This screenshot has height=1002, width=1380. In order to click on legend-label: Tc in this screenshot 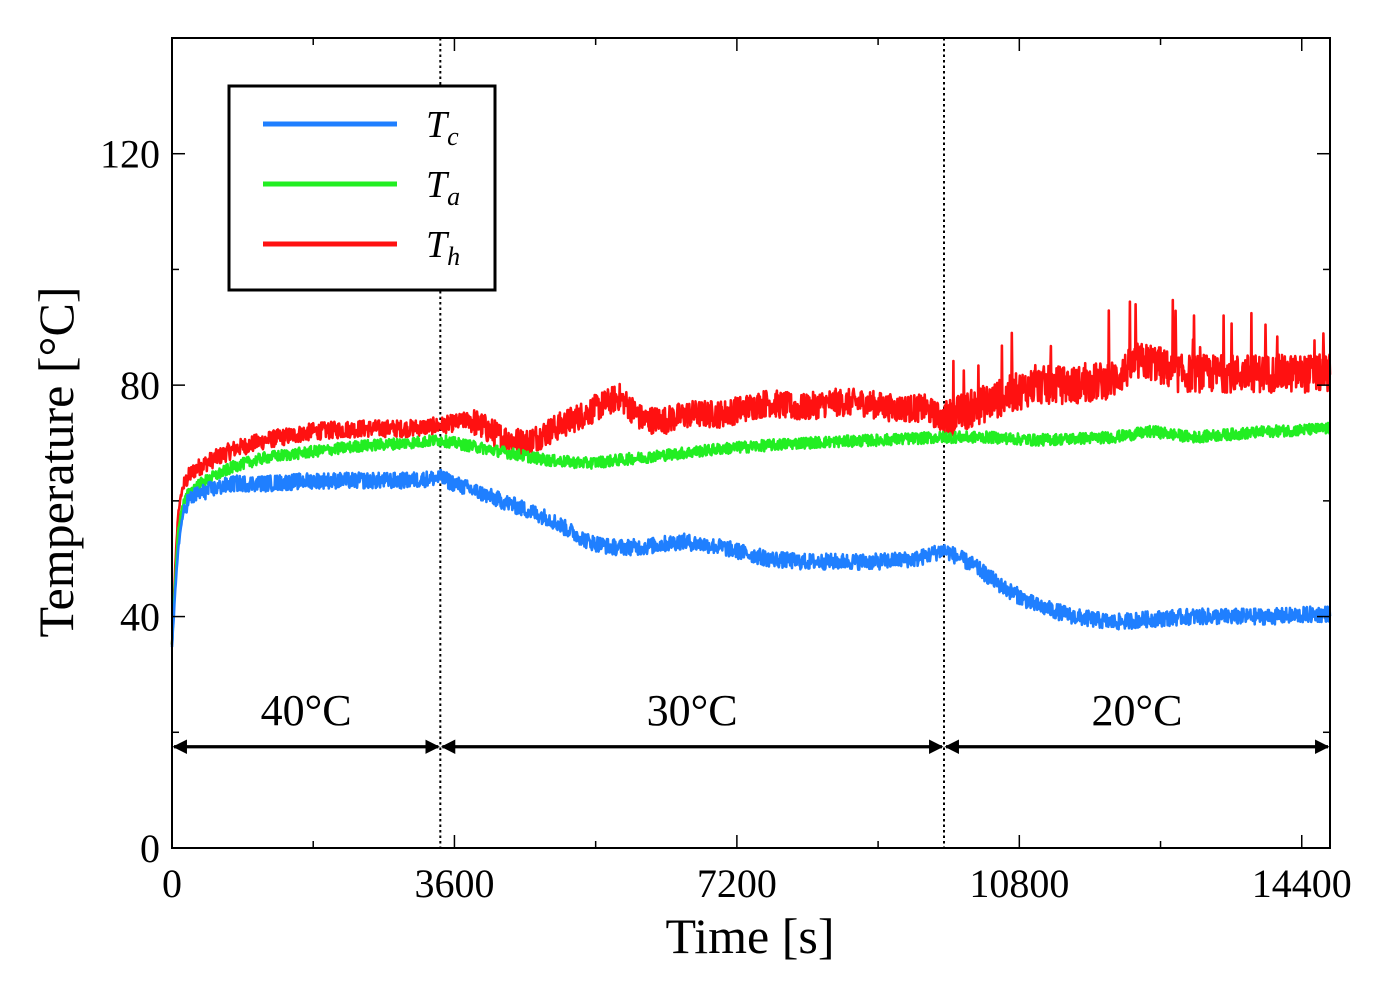, I will do `click(442, 127)`.